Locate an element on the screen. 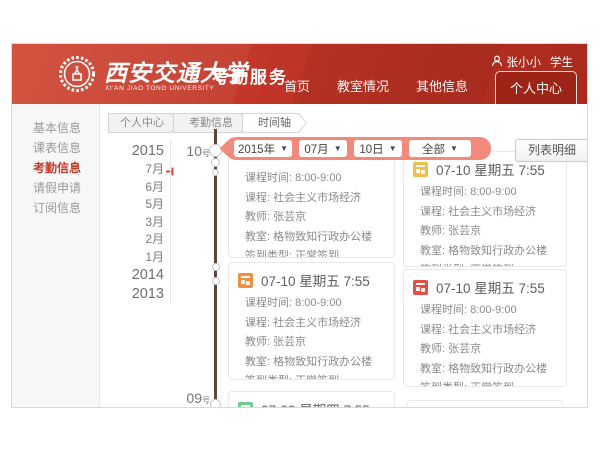 This screenshot has height=450, width=600. scale-month-jun: 6月 is located at coordinates (154, 186).